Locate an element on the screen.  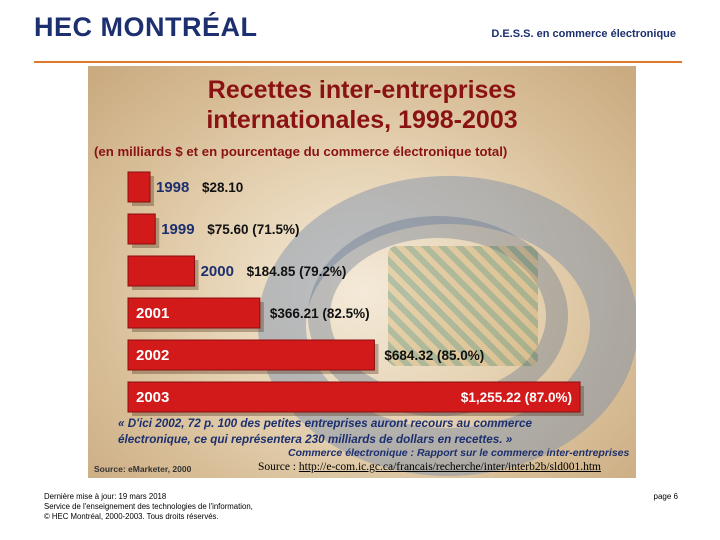
bar-2001 is located at coordinates (194, 313).